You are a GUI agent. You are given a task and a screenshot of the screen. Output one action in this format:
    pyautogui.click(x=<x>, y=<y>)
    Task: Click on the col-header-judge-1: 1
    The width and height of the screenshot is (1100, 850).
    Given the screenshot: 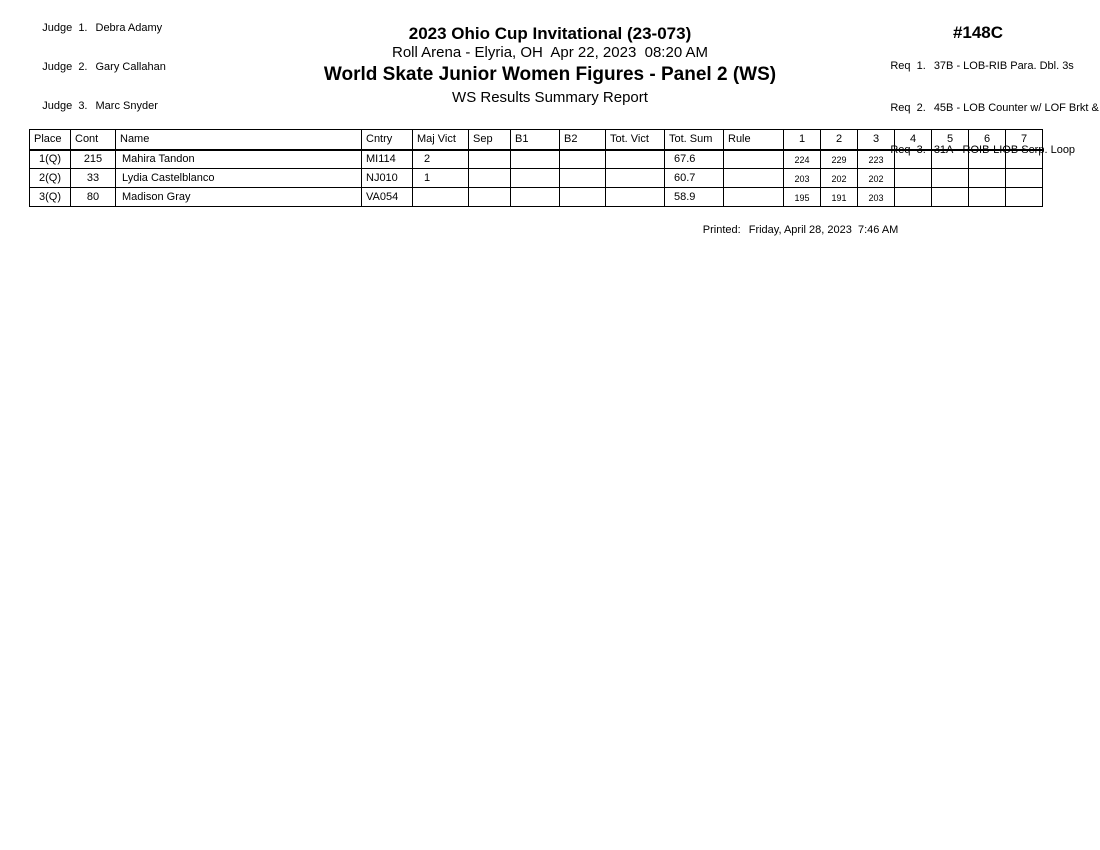 What is the action you would take?
    pyautogui.click(x=802, y=140)
    